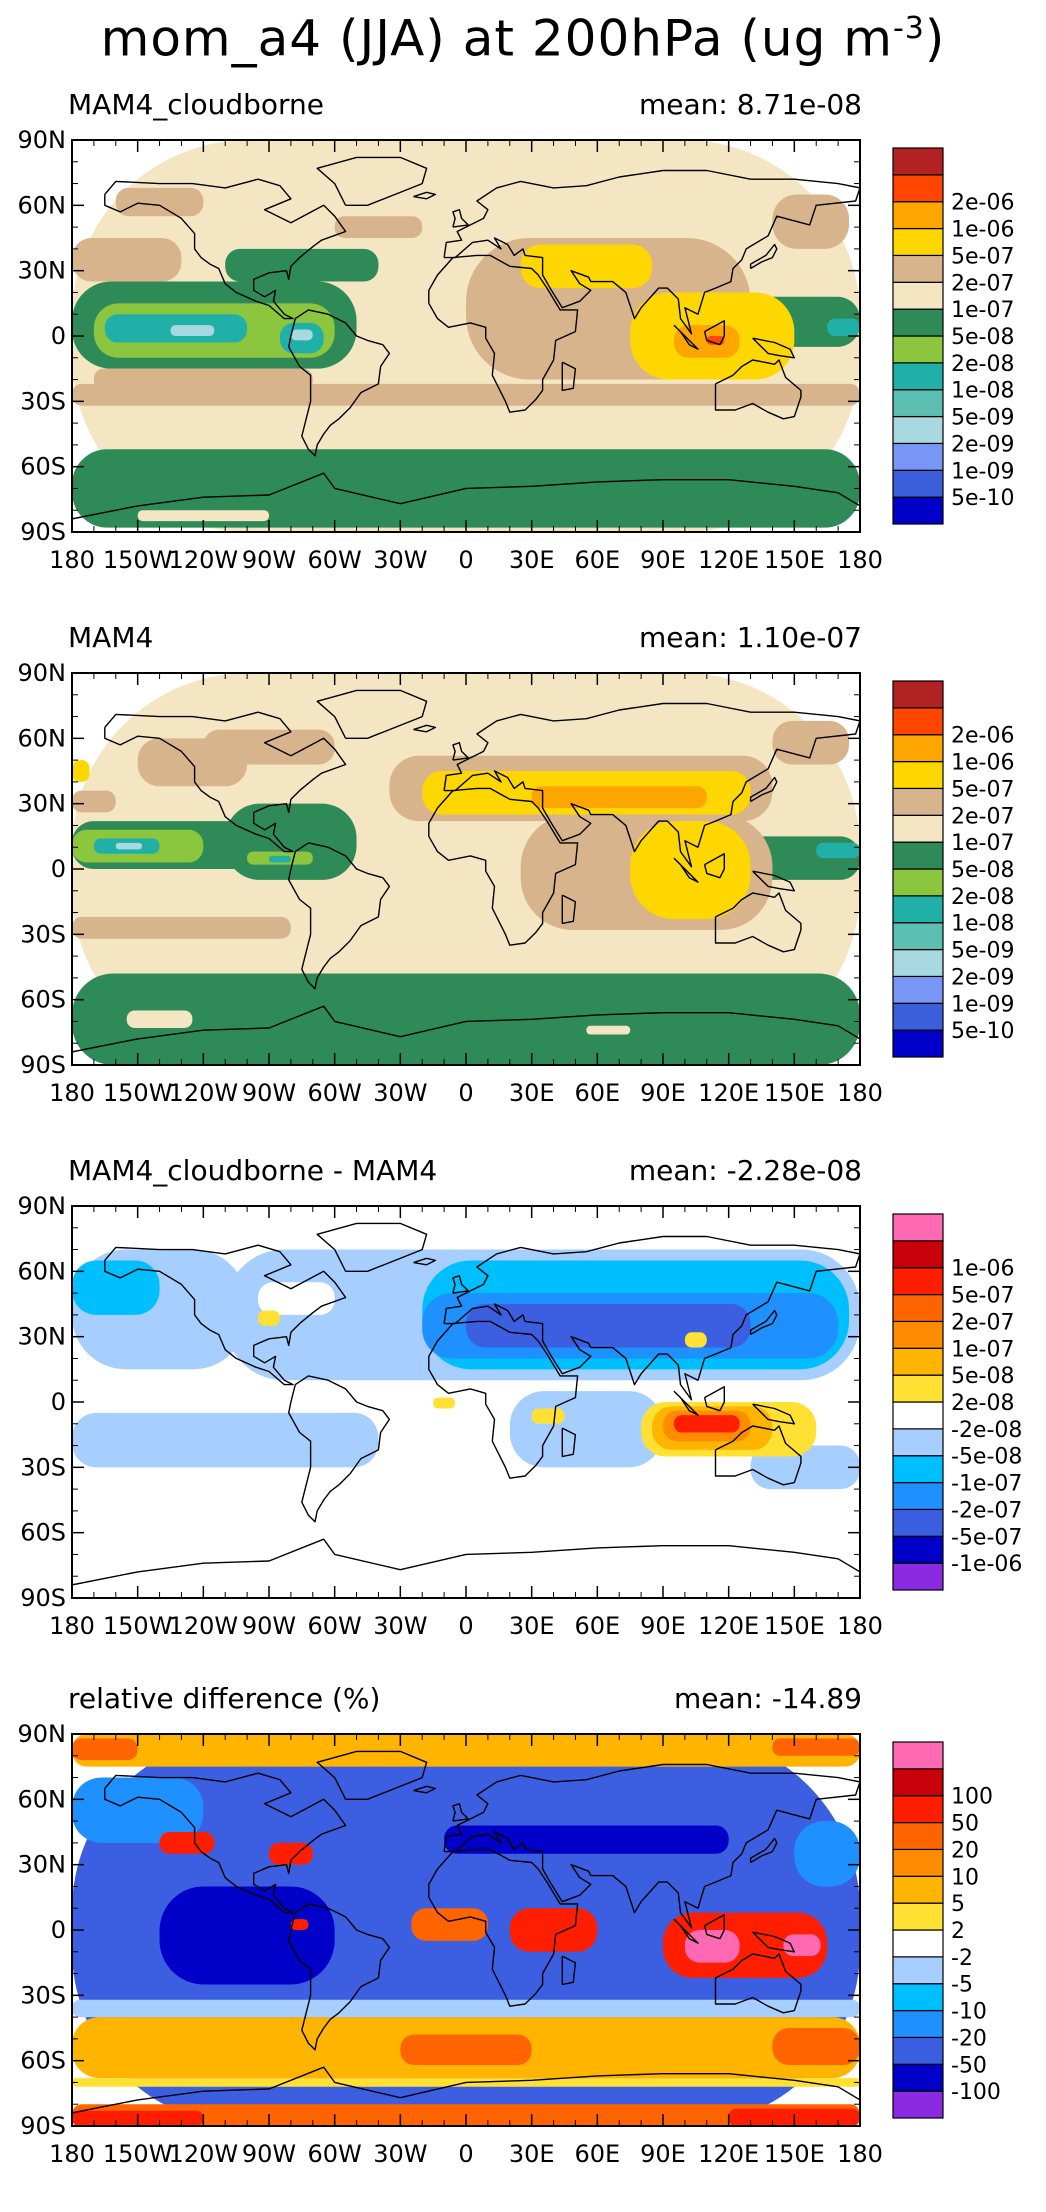  Describe the element at coordinates (597, 2154) in the screenshot. I see `lon-tick-label: 60E` at that location.